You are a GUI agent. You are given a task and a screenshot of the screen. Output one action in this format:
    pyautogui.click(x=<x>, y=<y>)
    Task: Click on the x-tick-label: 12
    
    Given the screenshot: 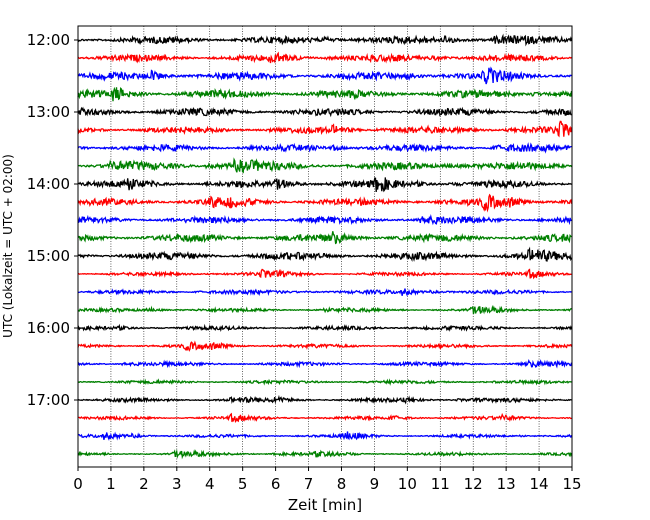 What is the action you would take?
    pyautogui.click(x=473, y=484)
    